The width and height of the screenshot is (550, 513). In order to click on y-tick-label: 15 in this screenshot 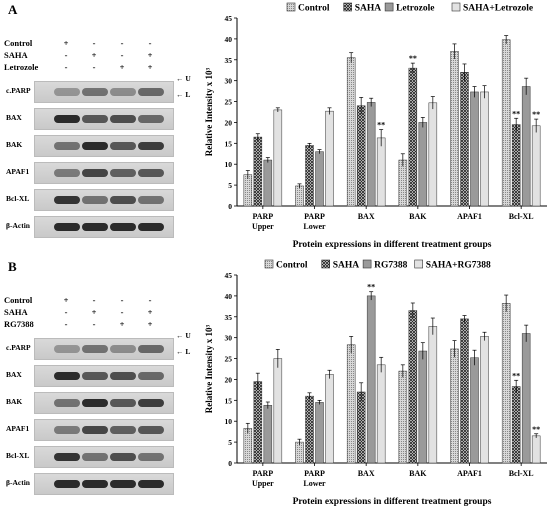, I will do `click(229, 400)`.